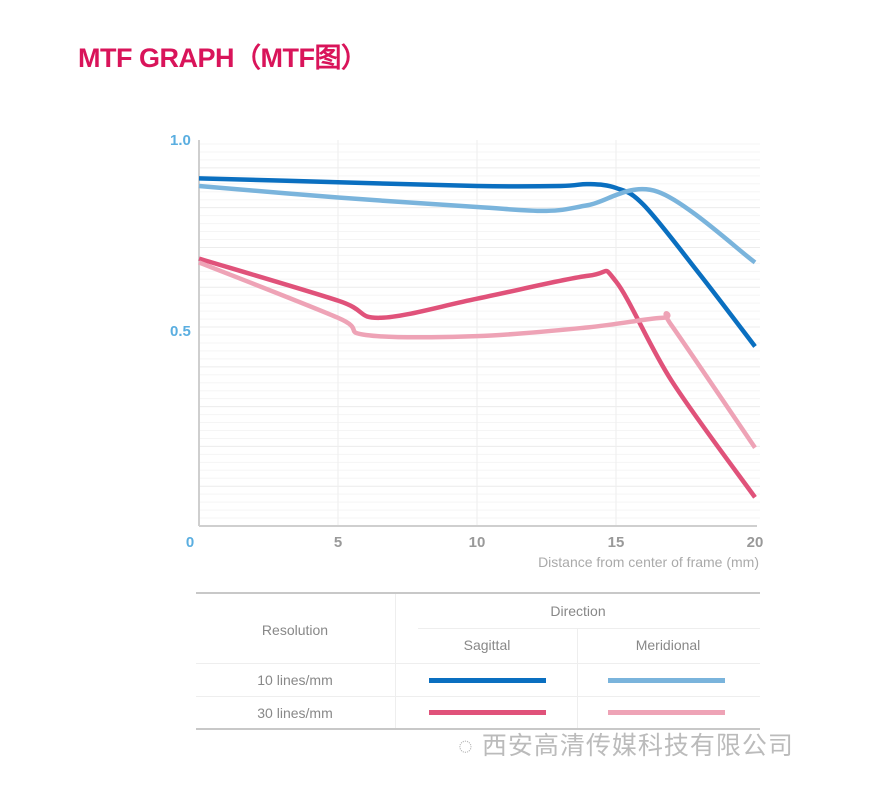 The width and height of the screenshot is (880, 786). What do you see at coordinates (470, 746) in the screenshot?
I see `wechat-icon: ◌` at bounding box center [470, 746].